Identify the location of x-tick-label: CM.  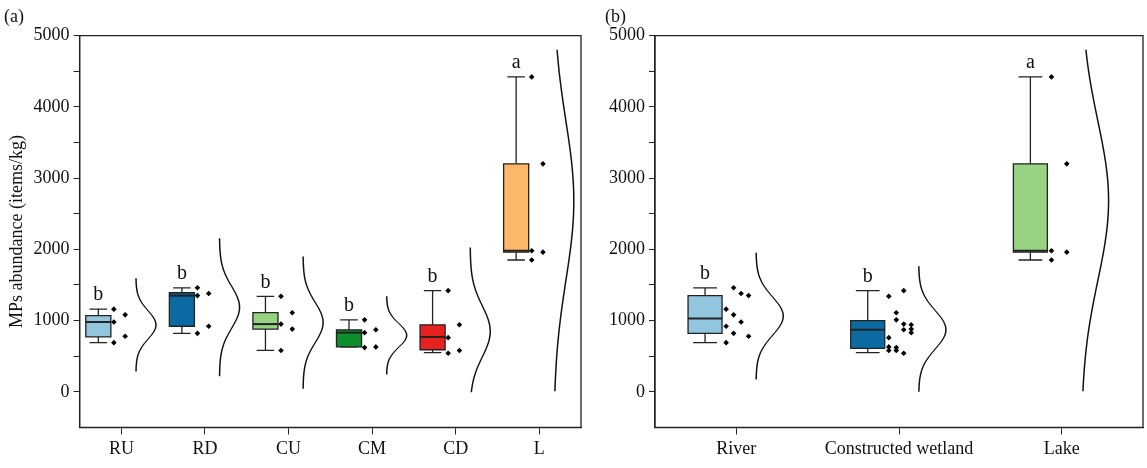
(372, 447).